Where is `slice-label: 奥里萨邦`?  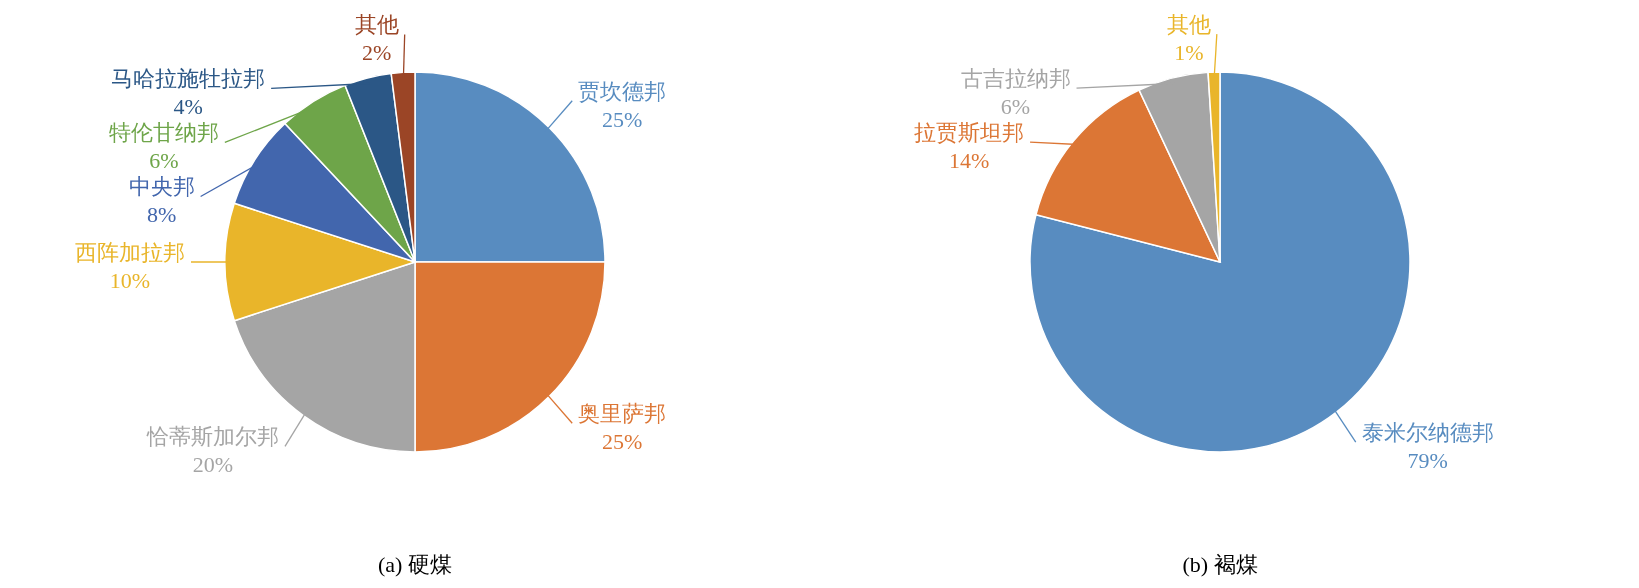
slice-label: 奥里萨邦 is located at coordinates (622, 414).